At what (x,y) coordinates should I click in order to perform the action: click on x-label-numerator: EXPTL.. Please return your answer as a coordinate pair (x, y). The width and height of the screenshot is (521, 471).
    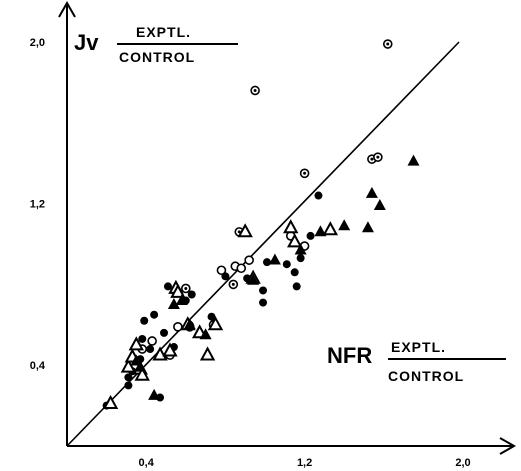
    Looking at the image, I should click on (418, 347).